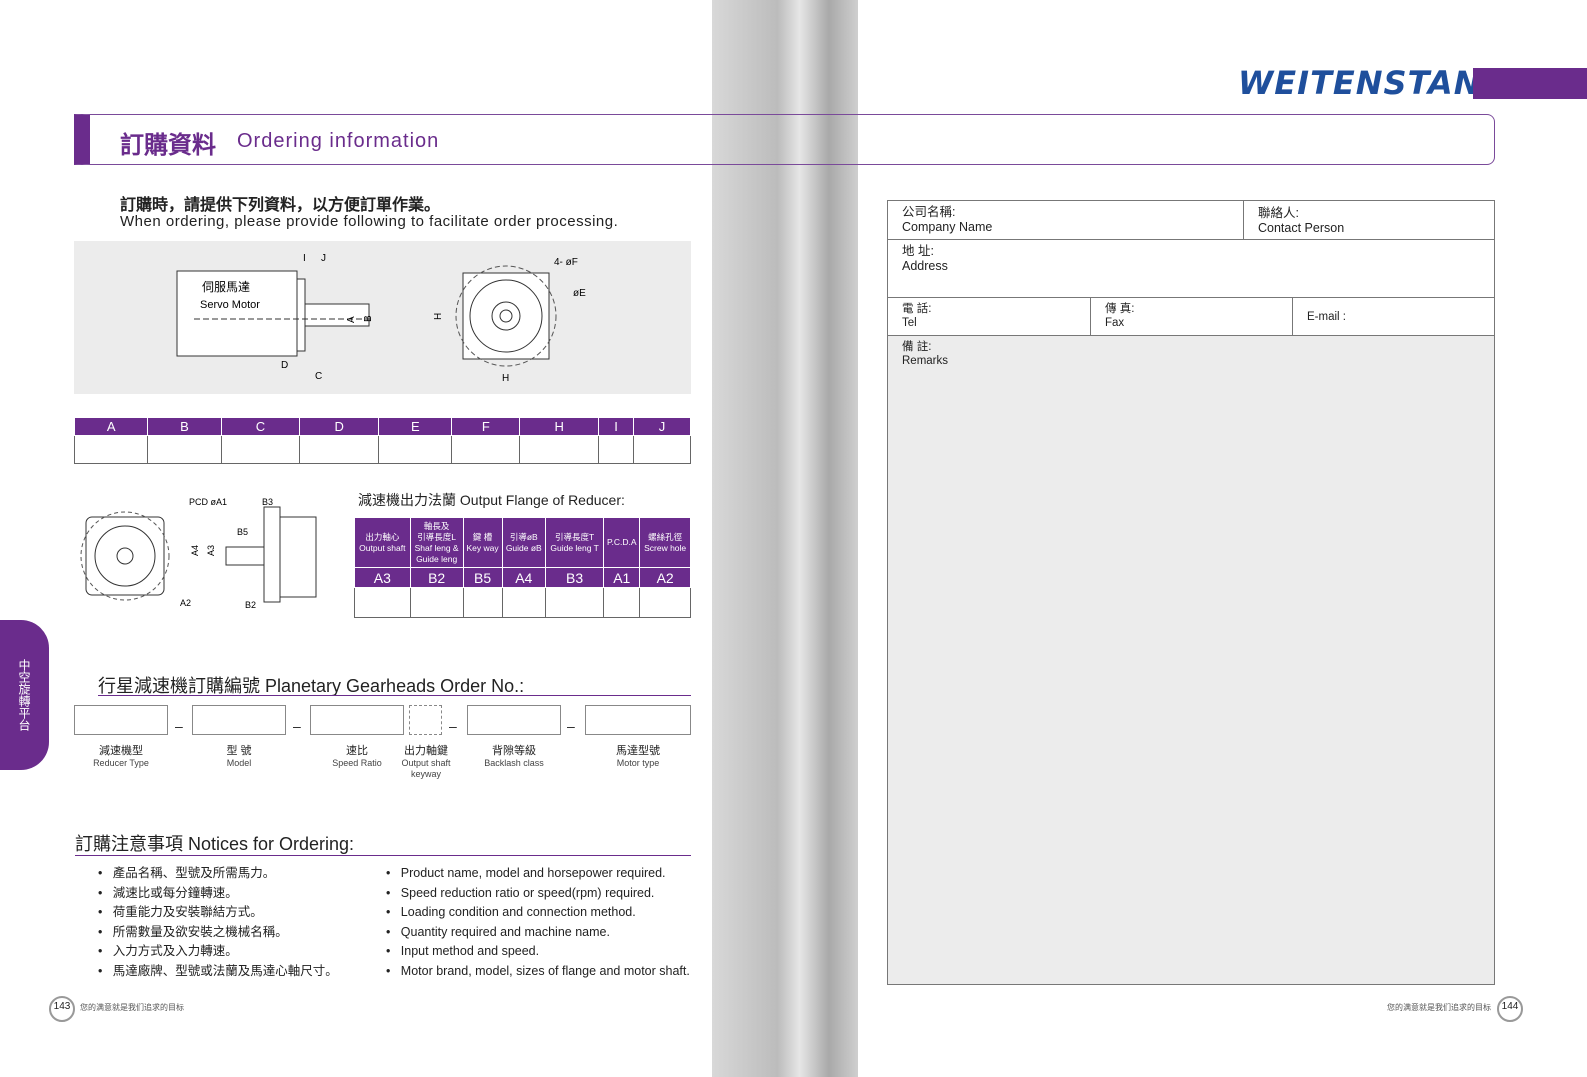  Describe the element at coordinates (566, 262) in the screenshot. I see `dim-label: 4- øF` at that location.